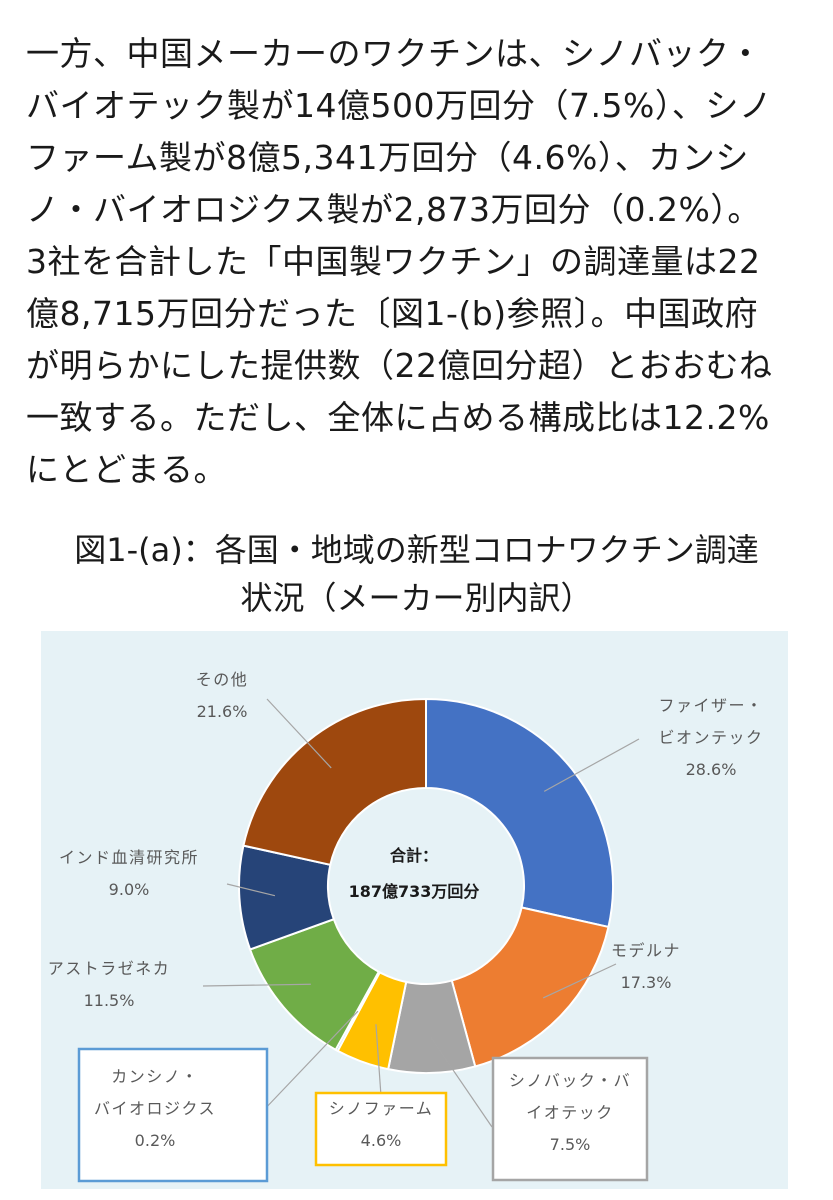  Describe the element at coordinates (519, 813) in the screenshot. I see `slice-pfizer` at that location.